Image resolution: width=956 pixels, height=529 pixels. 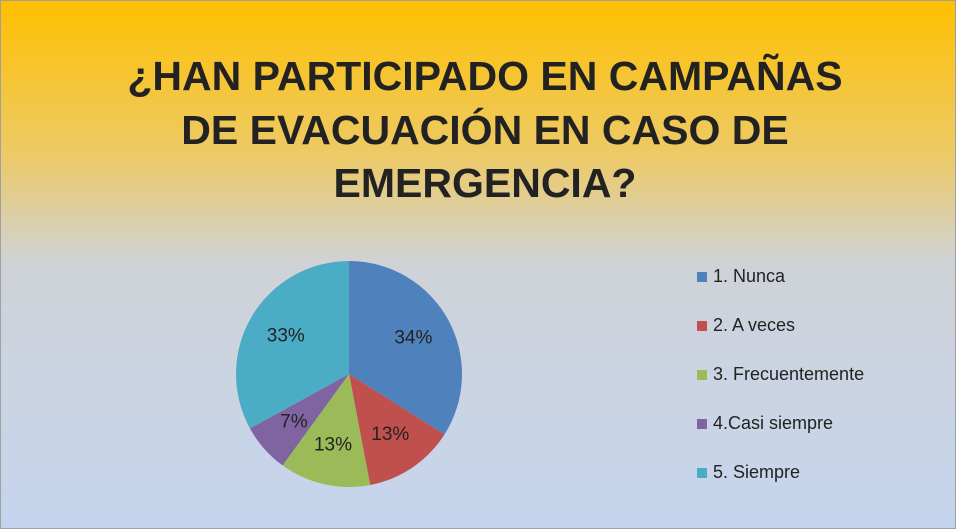 What do you see at coordinates (754, 325) in the screenshot?
I see `legend-label: 2. A veces` at bounding box center [754, 325].